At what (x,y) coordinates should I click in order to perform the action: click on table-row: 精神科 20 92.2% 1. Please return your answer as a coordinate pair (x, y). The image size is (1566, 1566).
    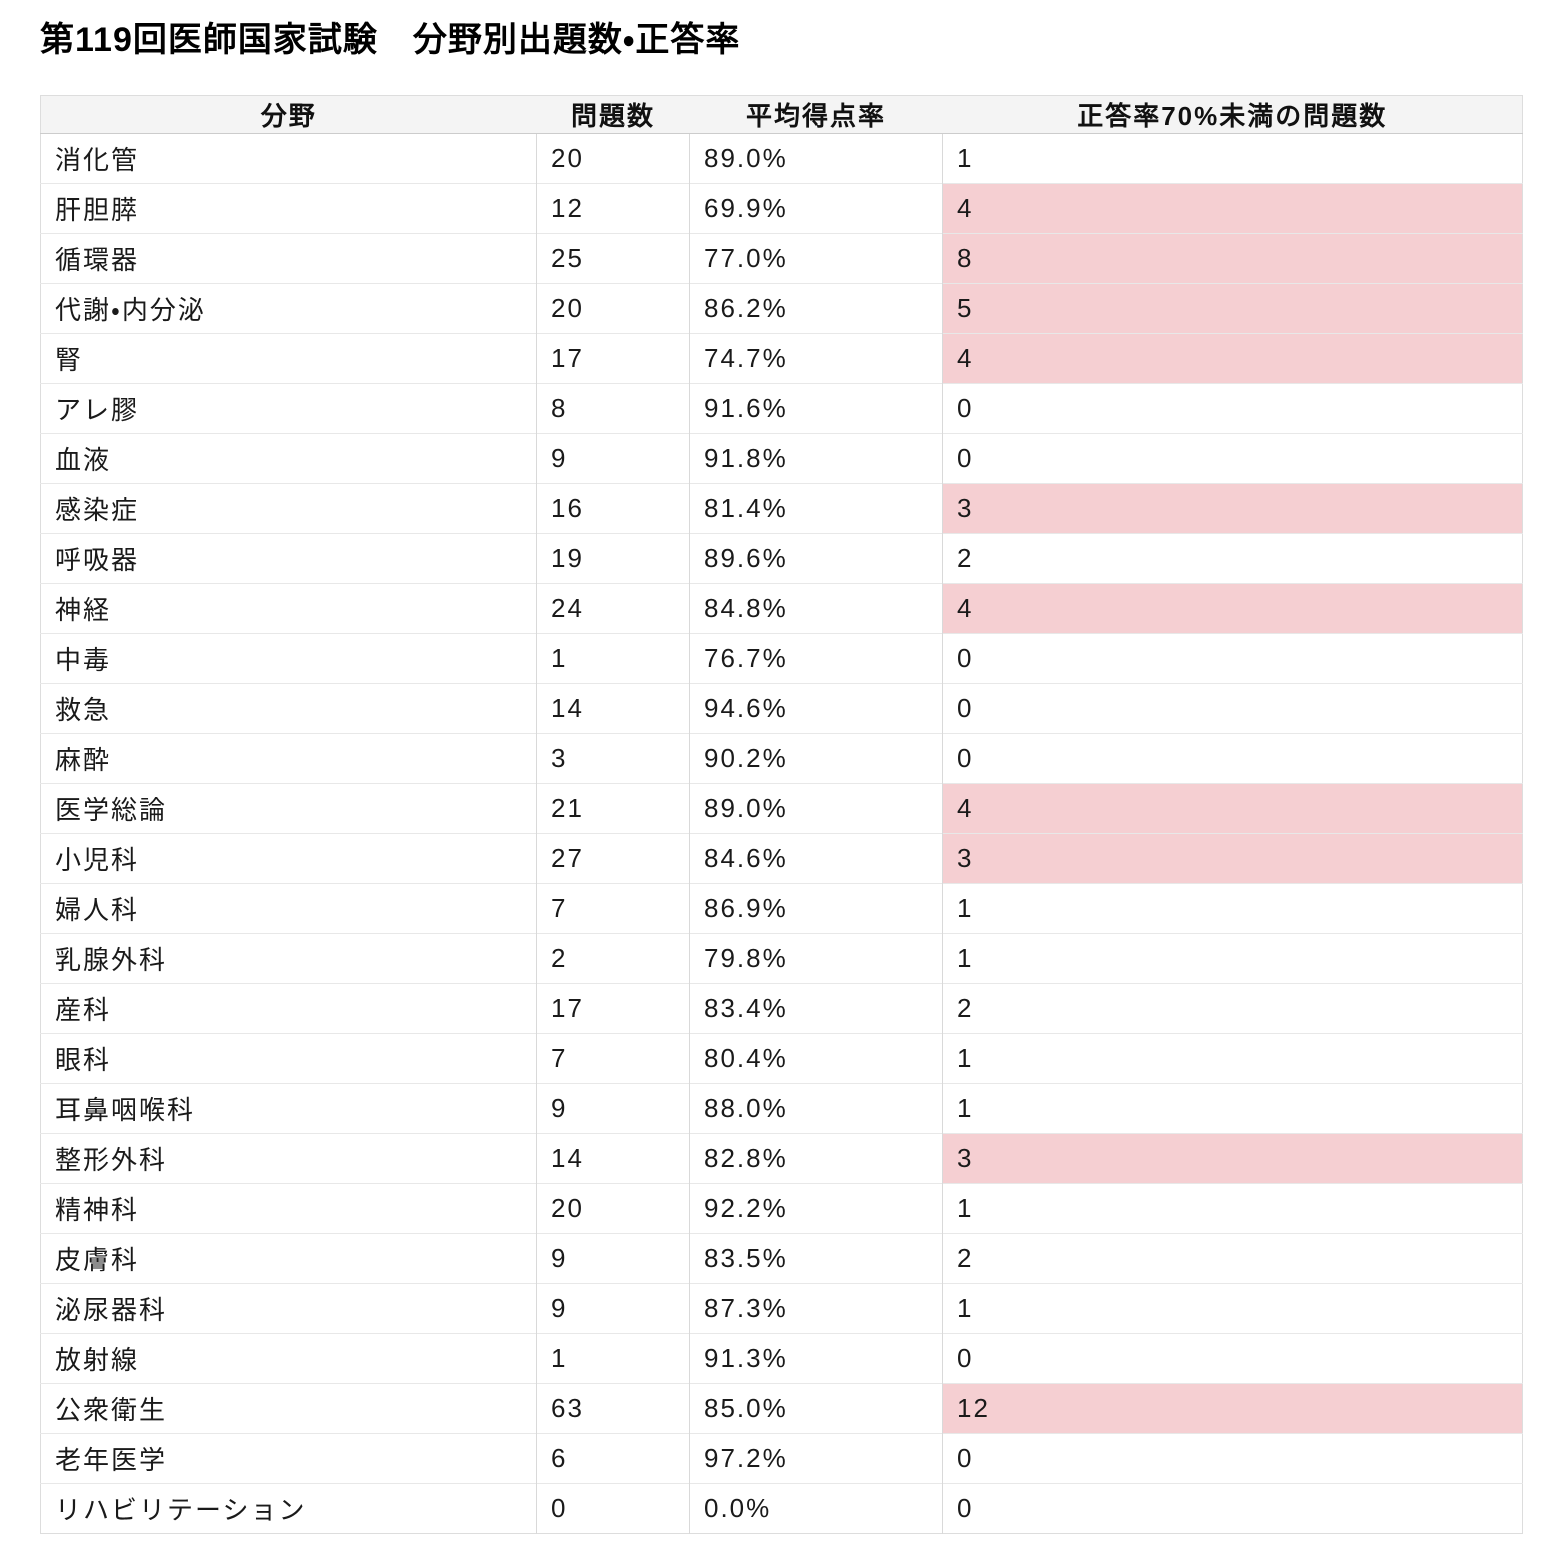
    Looking at the image, I should click on (781, 1208).